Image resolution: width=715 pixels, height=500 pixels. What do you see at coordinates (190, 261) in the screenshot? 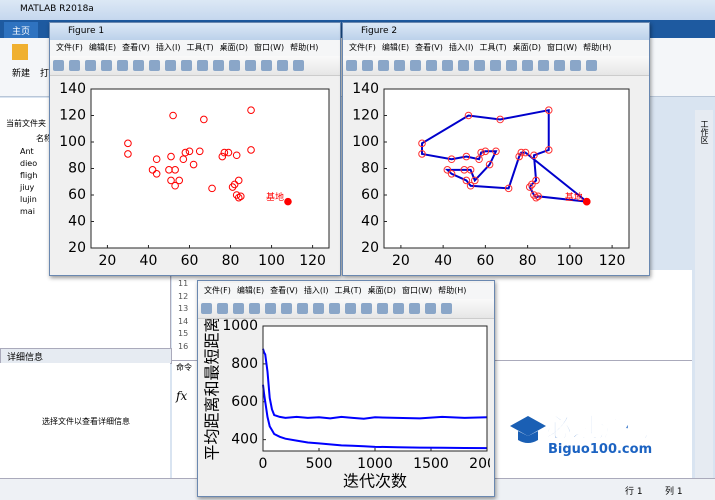
I see `x-tick-label: 60` at bounding box center [190, 261].